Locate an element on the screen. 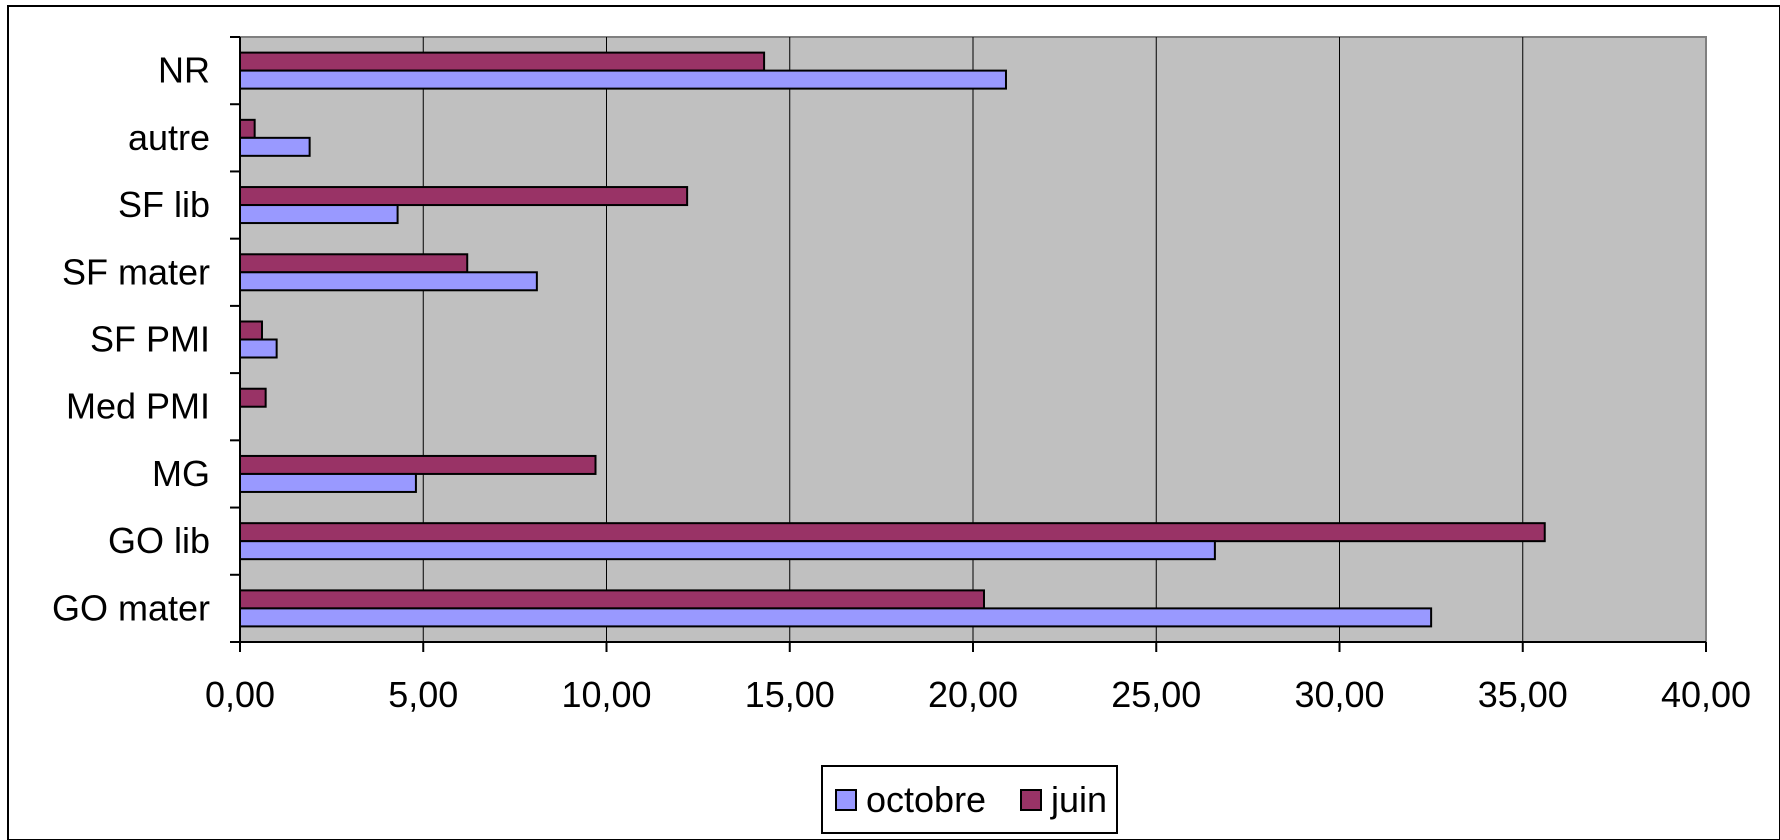 The image size is (1780, 840). category-label: MG is located at coordinates (181, 473).